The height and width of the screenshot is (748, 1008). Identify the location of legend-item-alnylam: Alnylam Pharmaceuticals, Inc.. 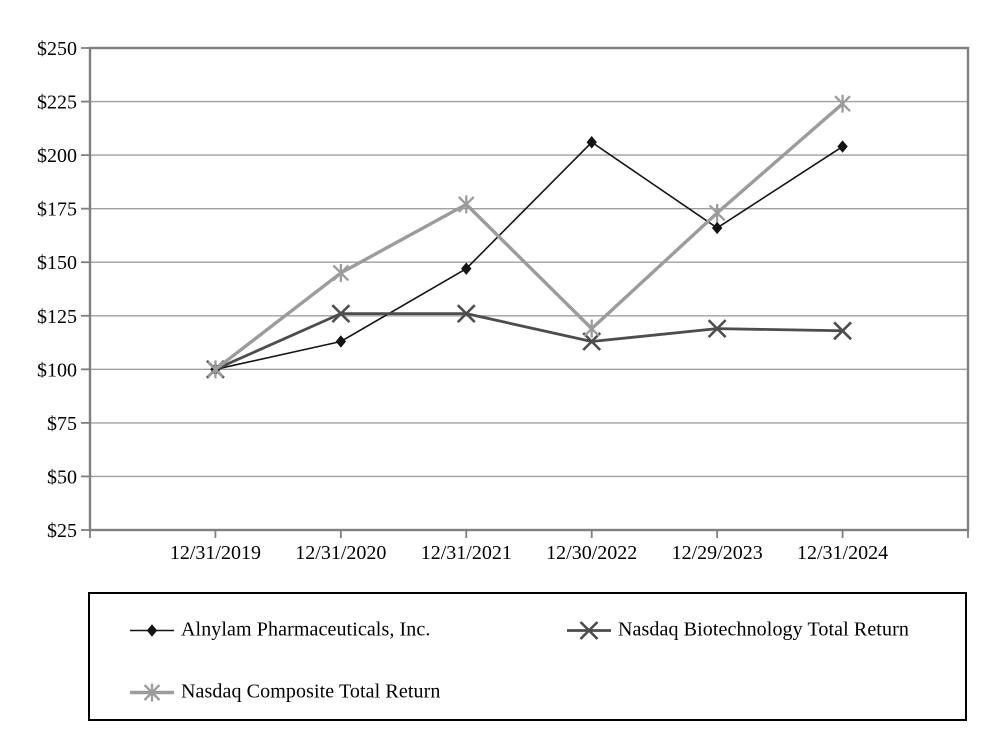
(279, 630).